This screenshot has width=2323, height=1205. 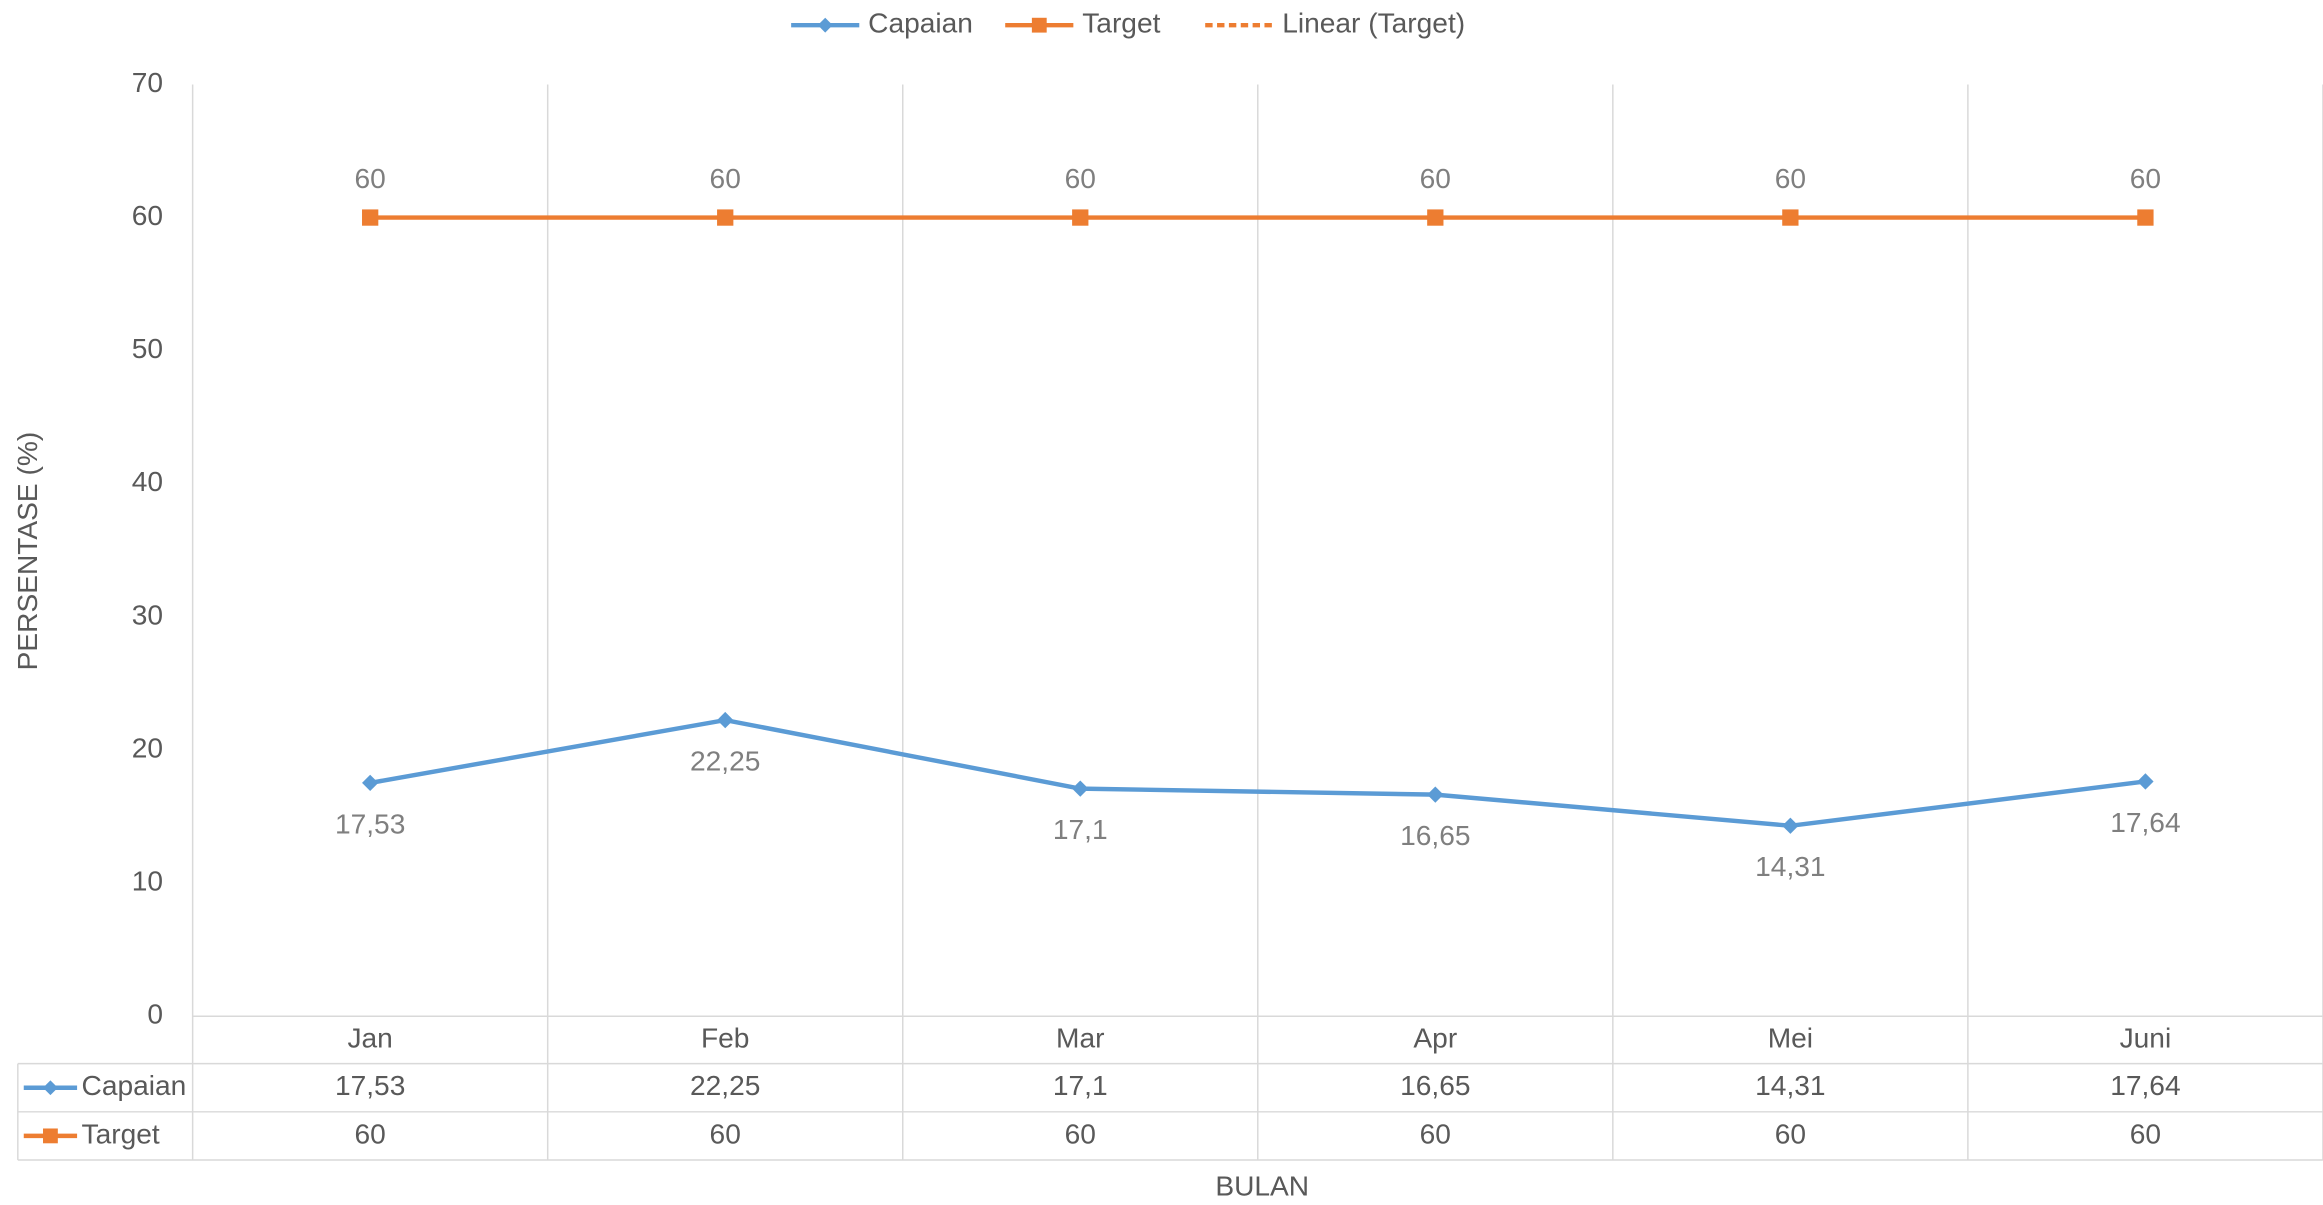 I want to click on x-tick-label: Mei, so click(x=1790, y=1037).